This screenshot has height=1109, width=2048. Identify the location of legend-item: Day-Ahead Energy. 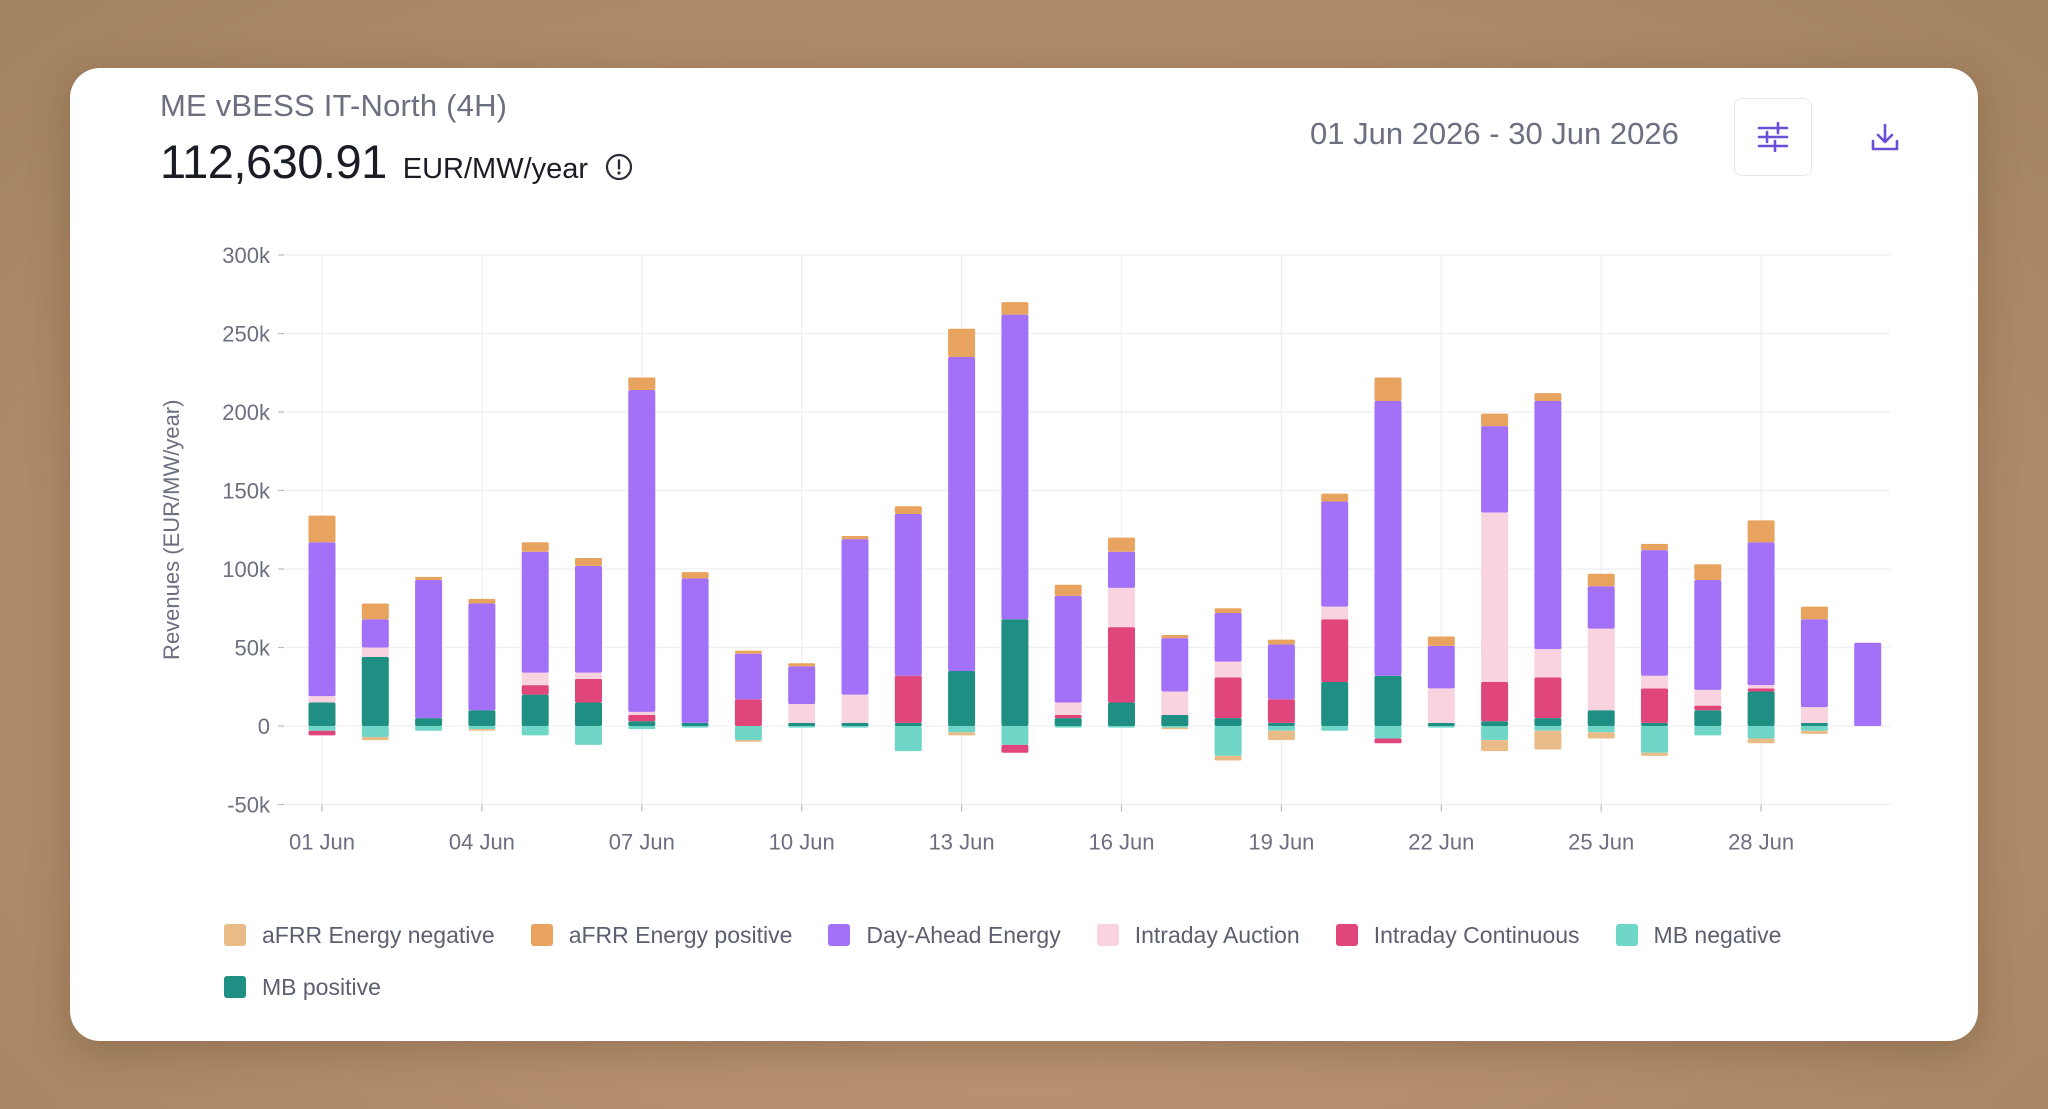
(944, 935).